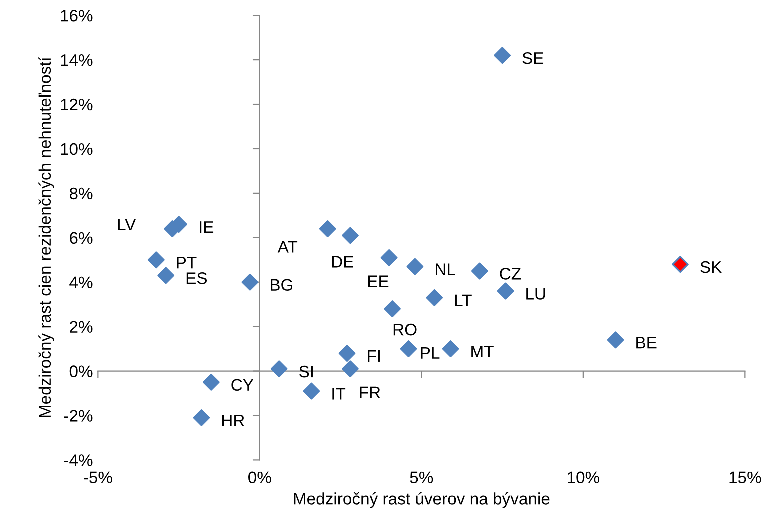 The image size is (773, 520). What do you see at coordinates (422, 478) in the screenshot?
I see `x-tick-label: 5%` at bounding box center [422, 478].